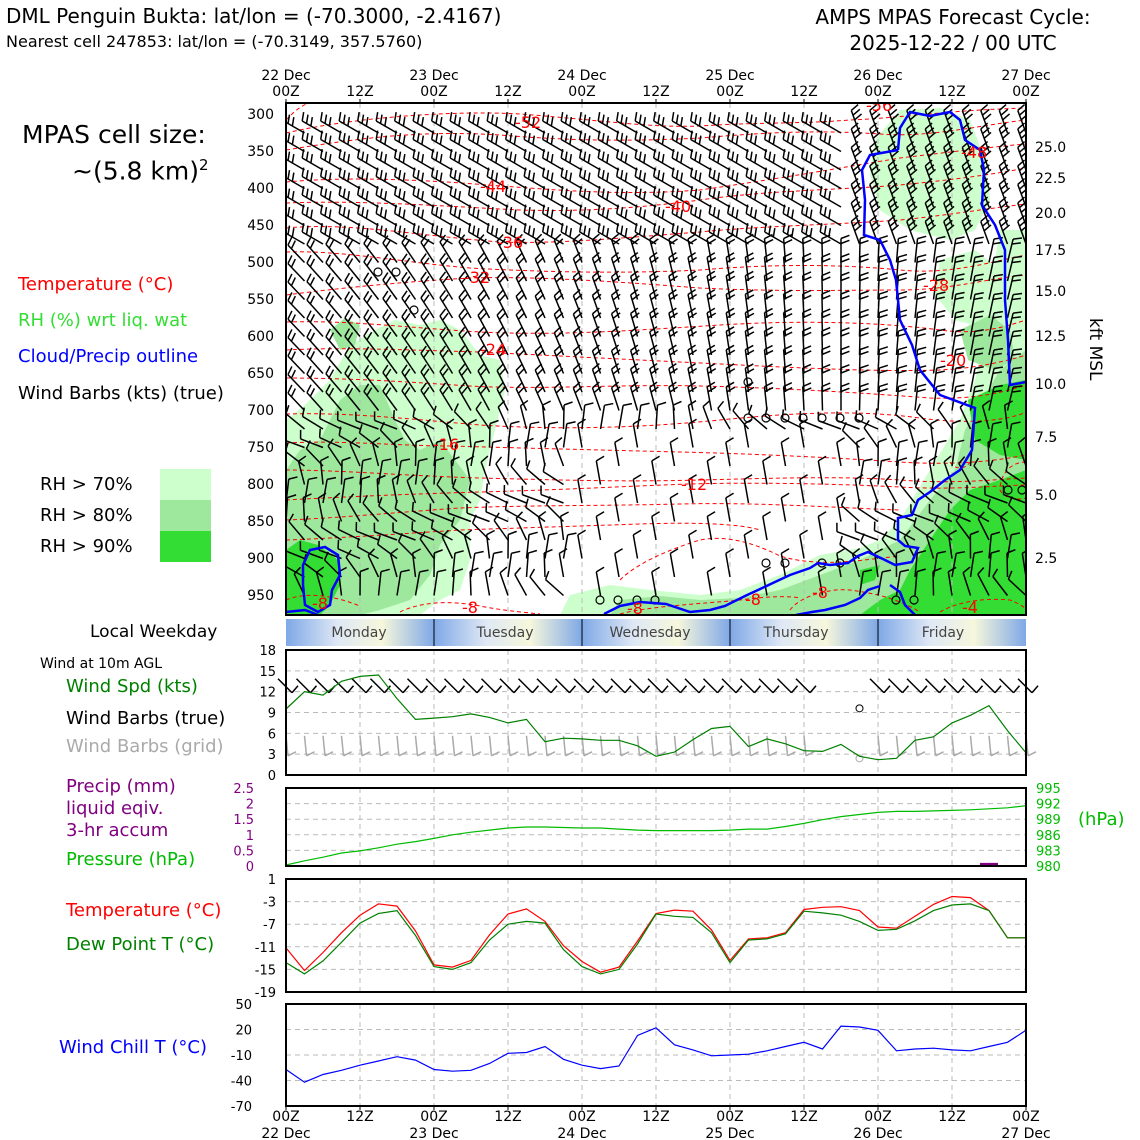 This screenshot has width=1140, height=1140. I want to click on true-wind-barb, so click(547, 686).